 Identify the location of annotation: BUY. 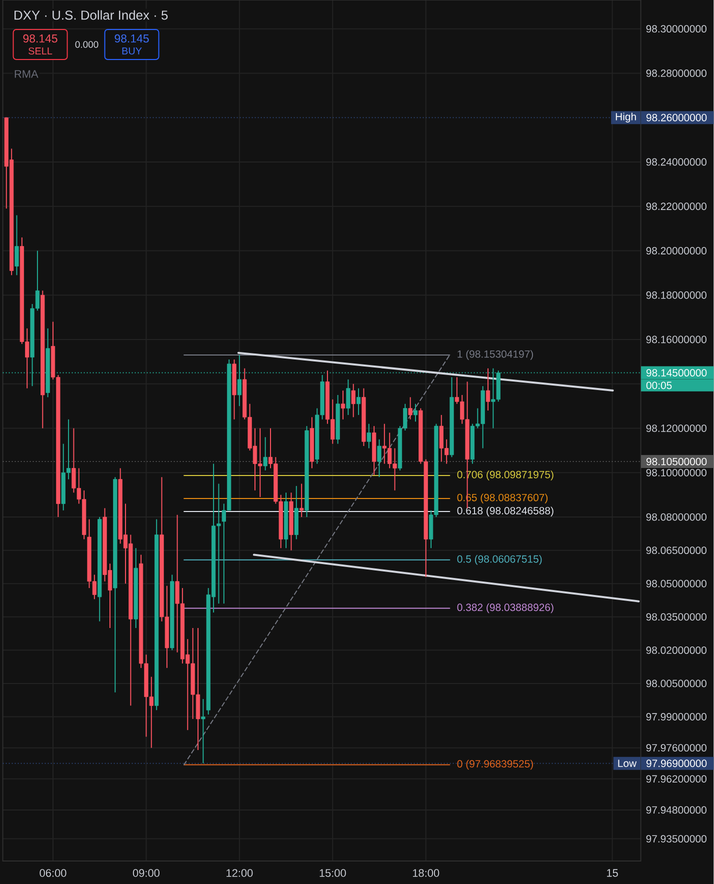
(132, 51).